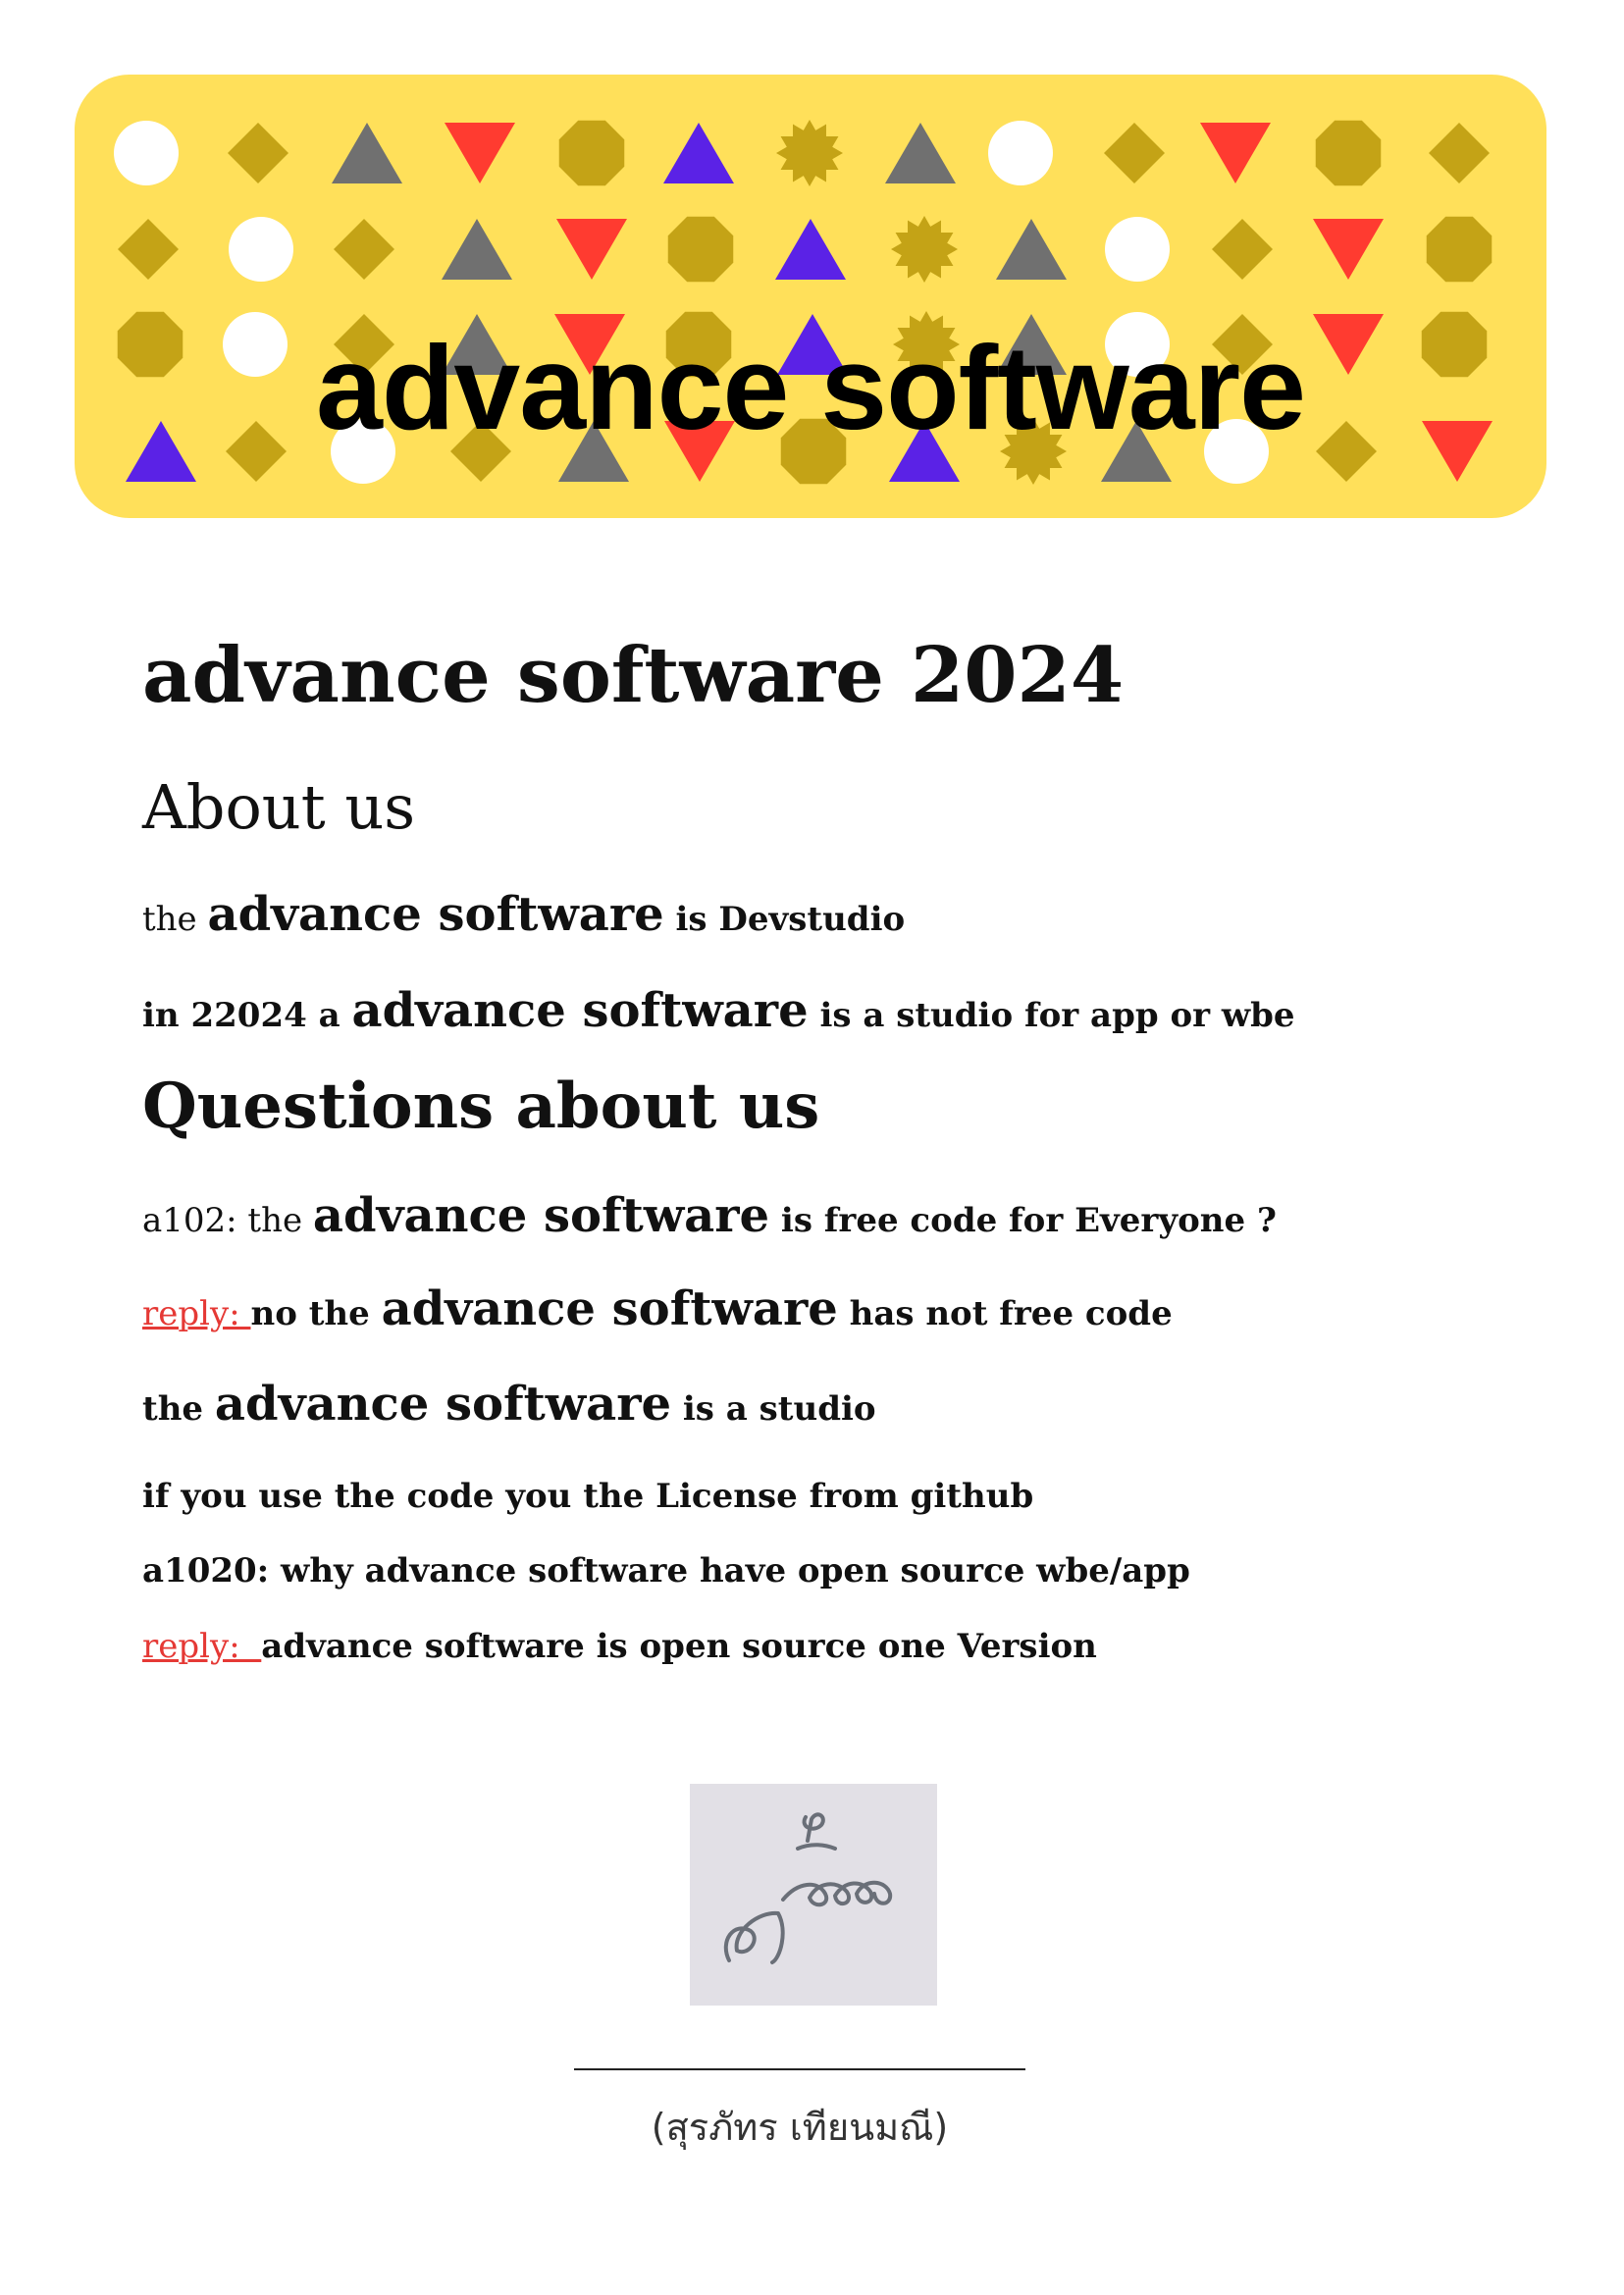  I want to click on banner-title: advance software, so click(811, 387).